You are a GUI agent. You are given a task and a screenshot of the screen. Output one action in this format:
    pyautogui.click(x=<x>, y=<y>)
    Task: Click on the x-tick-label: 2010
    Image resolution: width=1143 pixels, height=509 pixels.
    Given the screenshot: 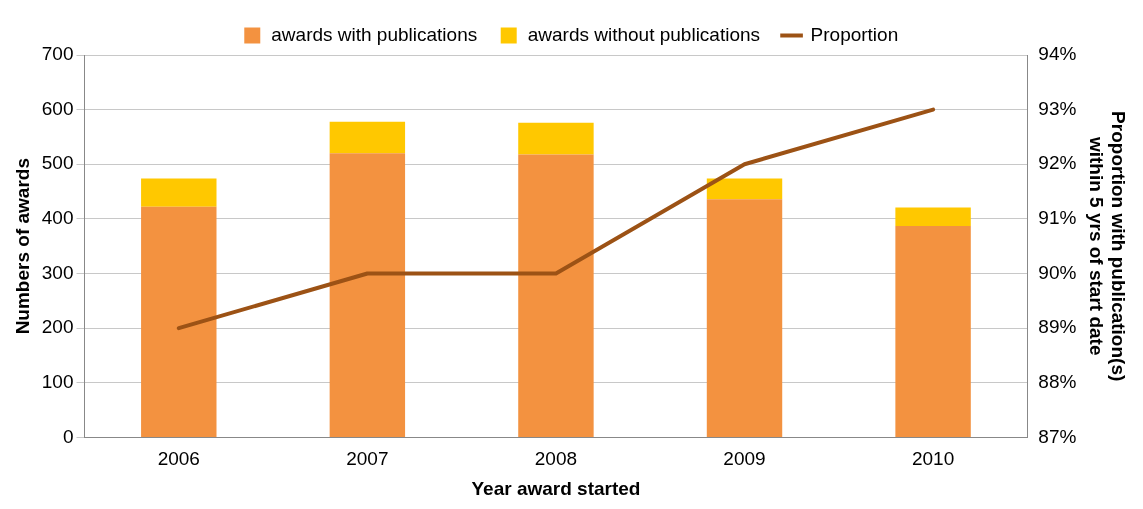 What is the action you would take?
    pyautogui.click(x=933, y=459)
    